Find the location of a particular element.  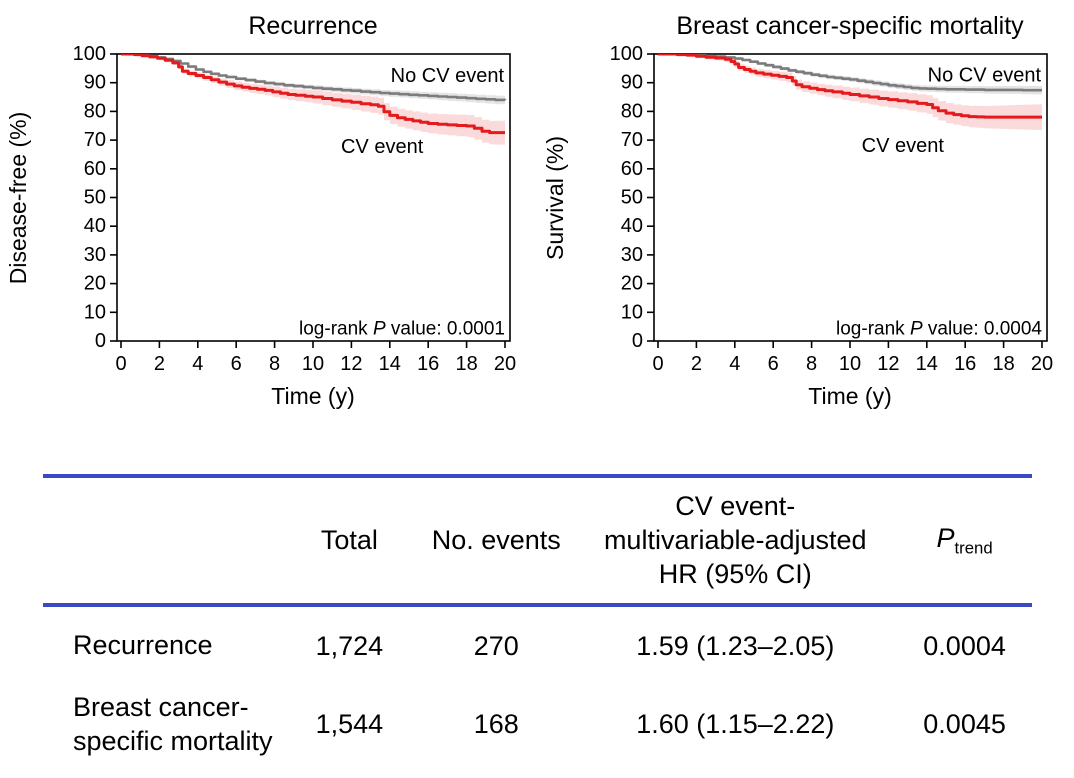

chart-title: Recurrence is located at coordinates (312, 26).